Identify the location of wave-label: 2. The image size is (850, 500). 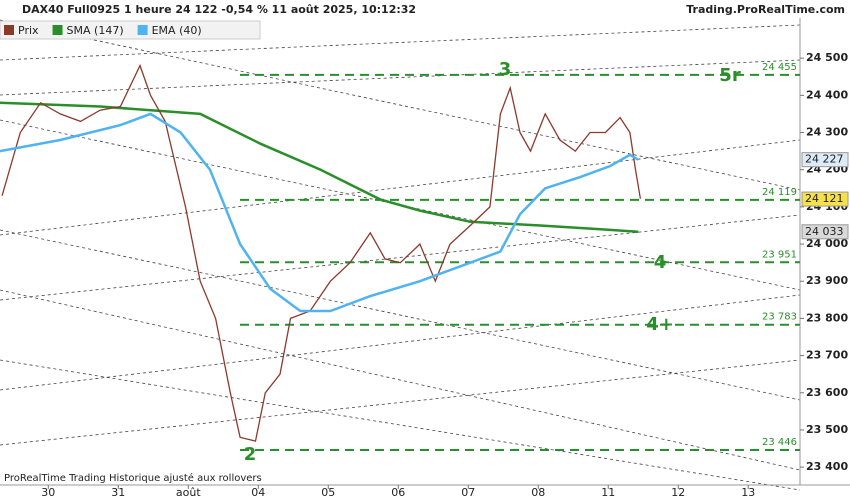
(250, 454).